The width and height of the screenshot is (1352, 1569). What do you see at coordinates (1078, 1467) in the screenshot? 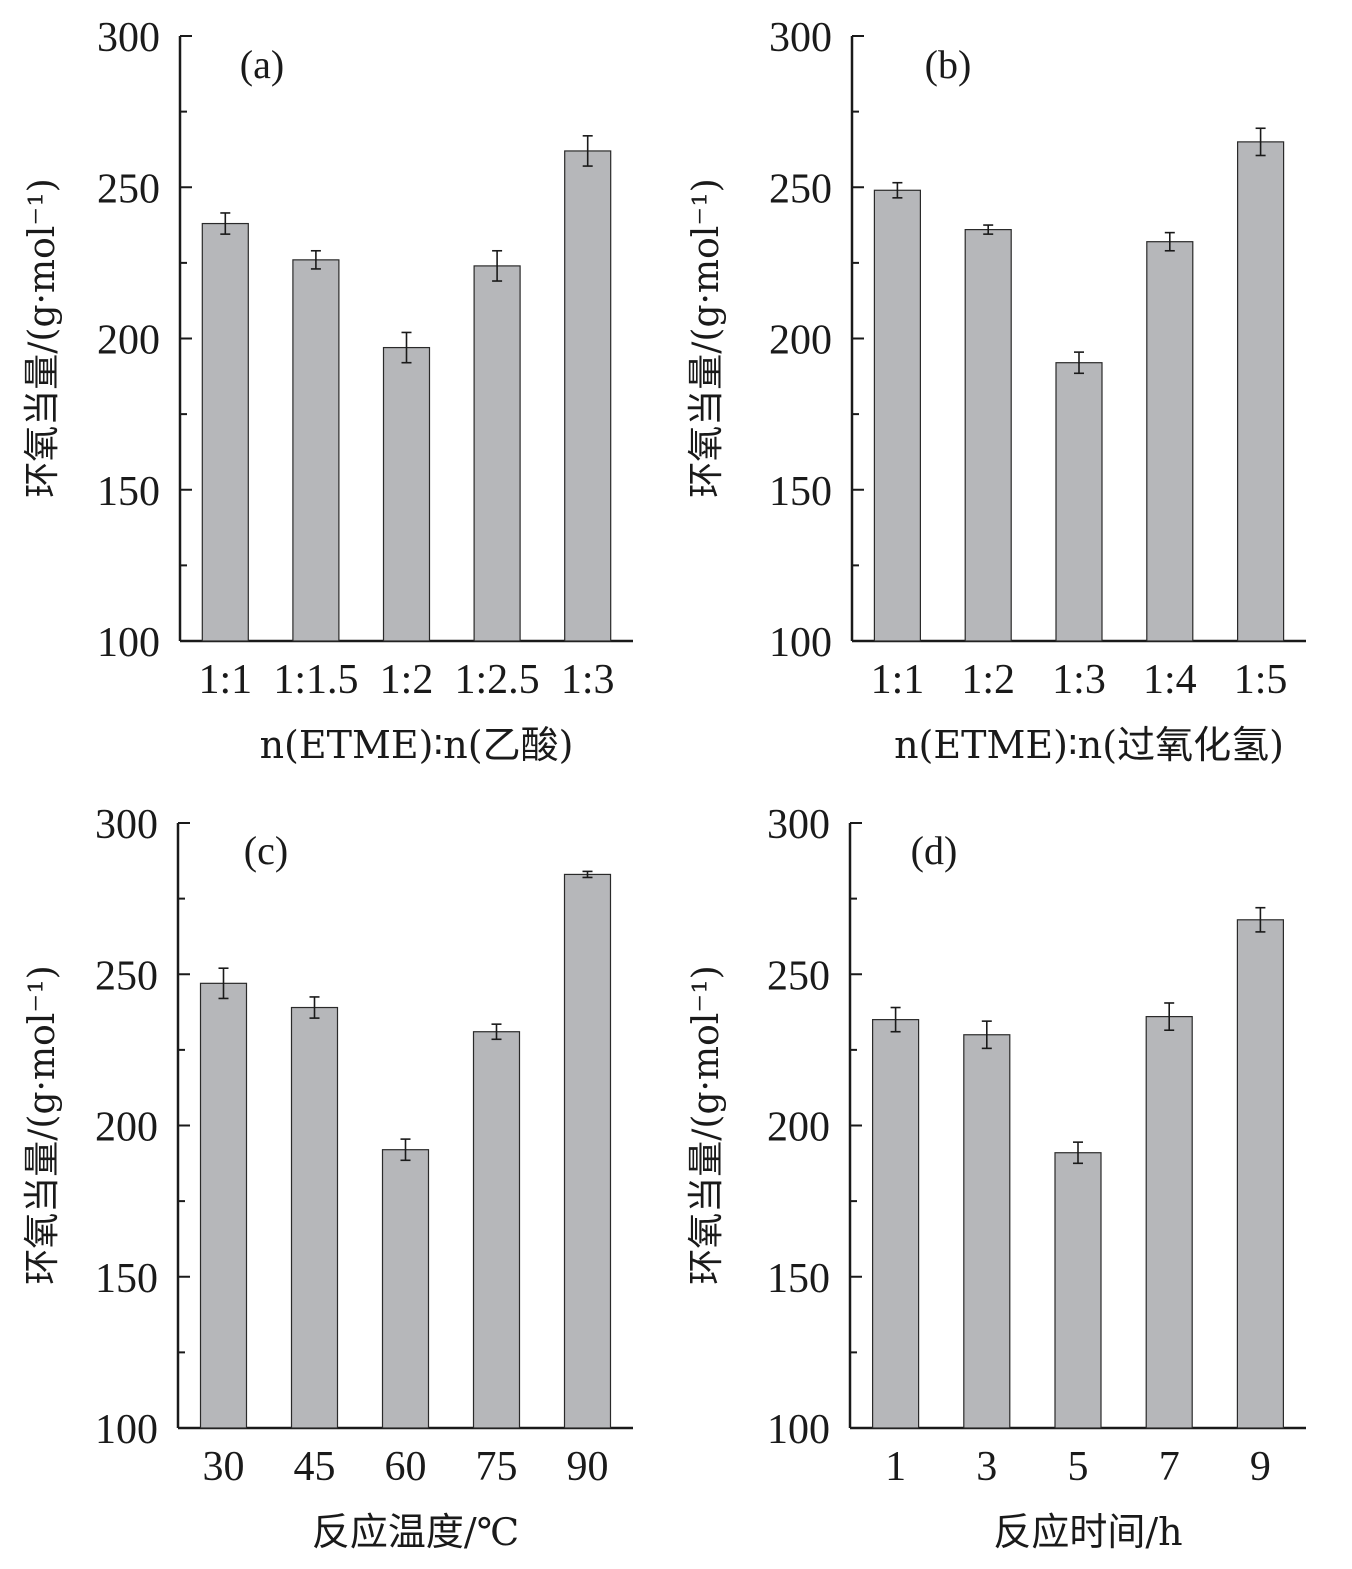
I see `x-tick-label: 5` at bounding box center [1078, 1467].